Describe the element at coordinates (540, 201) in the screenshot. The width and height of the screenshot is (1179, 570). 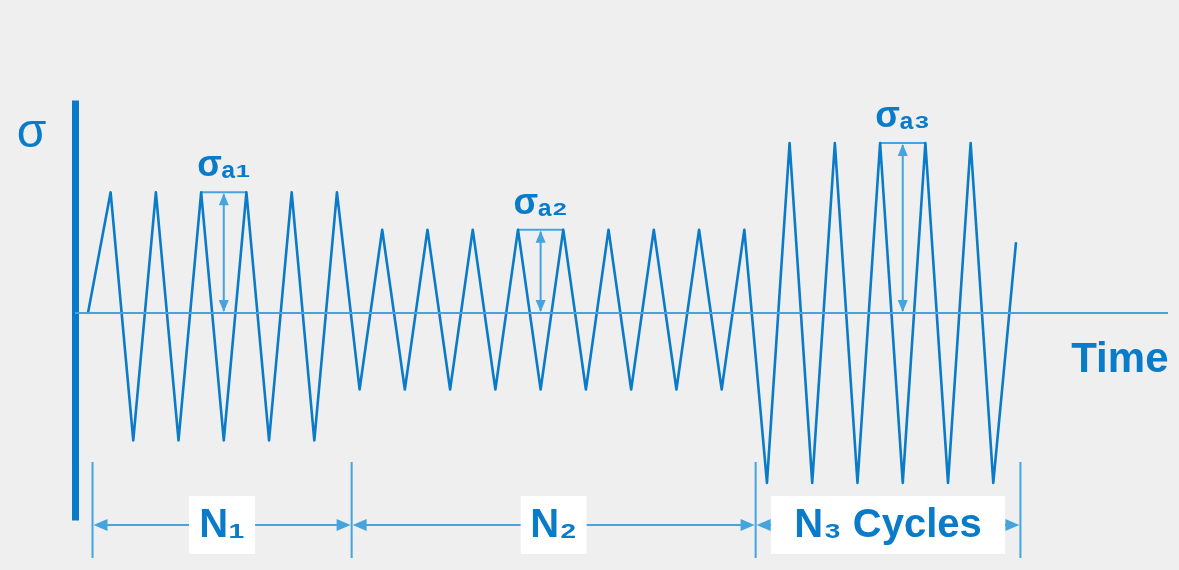
I see `annotation: σₐ₂` at that location.